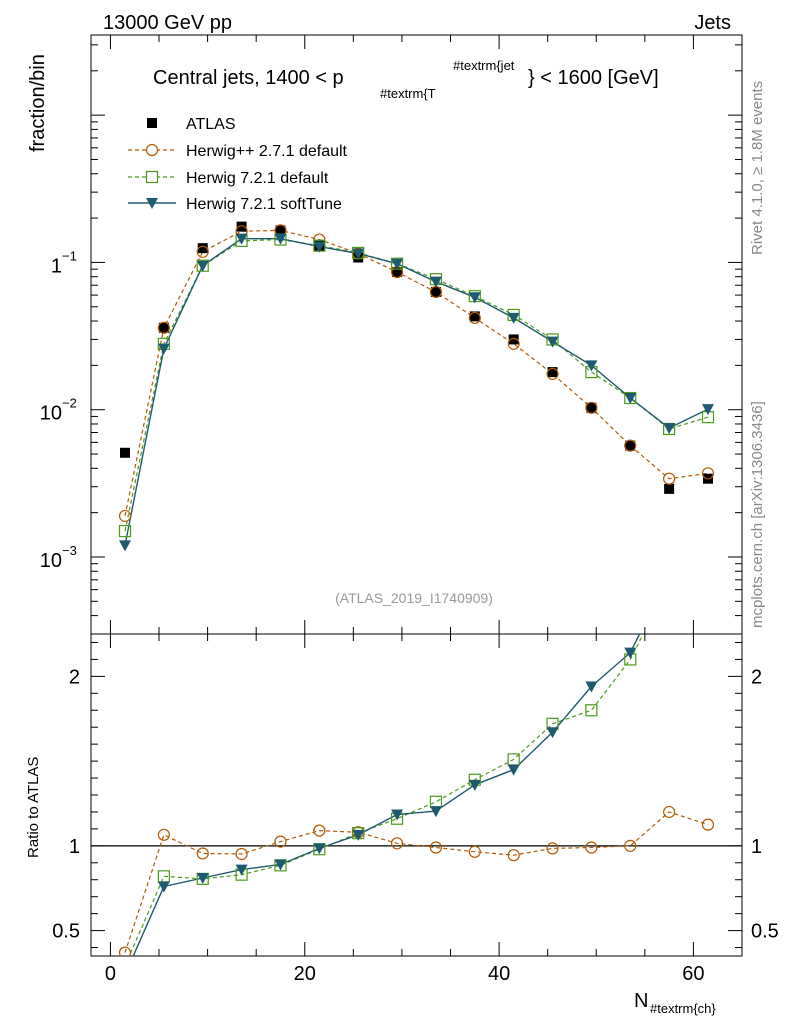 The image size is (786, 1024). What do you see at coordinates (74, 847) in the screenshot?
I see `ratio-ytick-label: 1` at bounding box center [74, 847].